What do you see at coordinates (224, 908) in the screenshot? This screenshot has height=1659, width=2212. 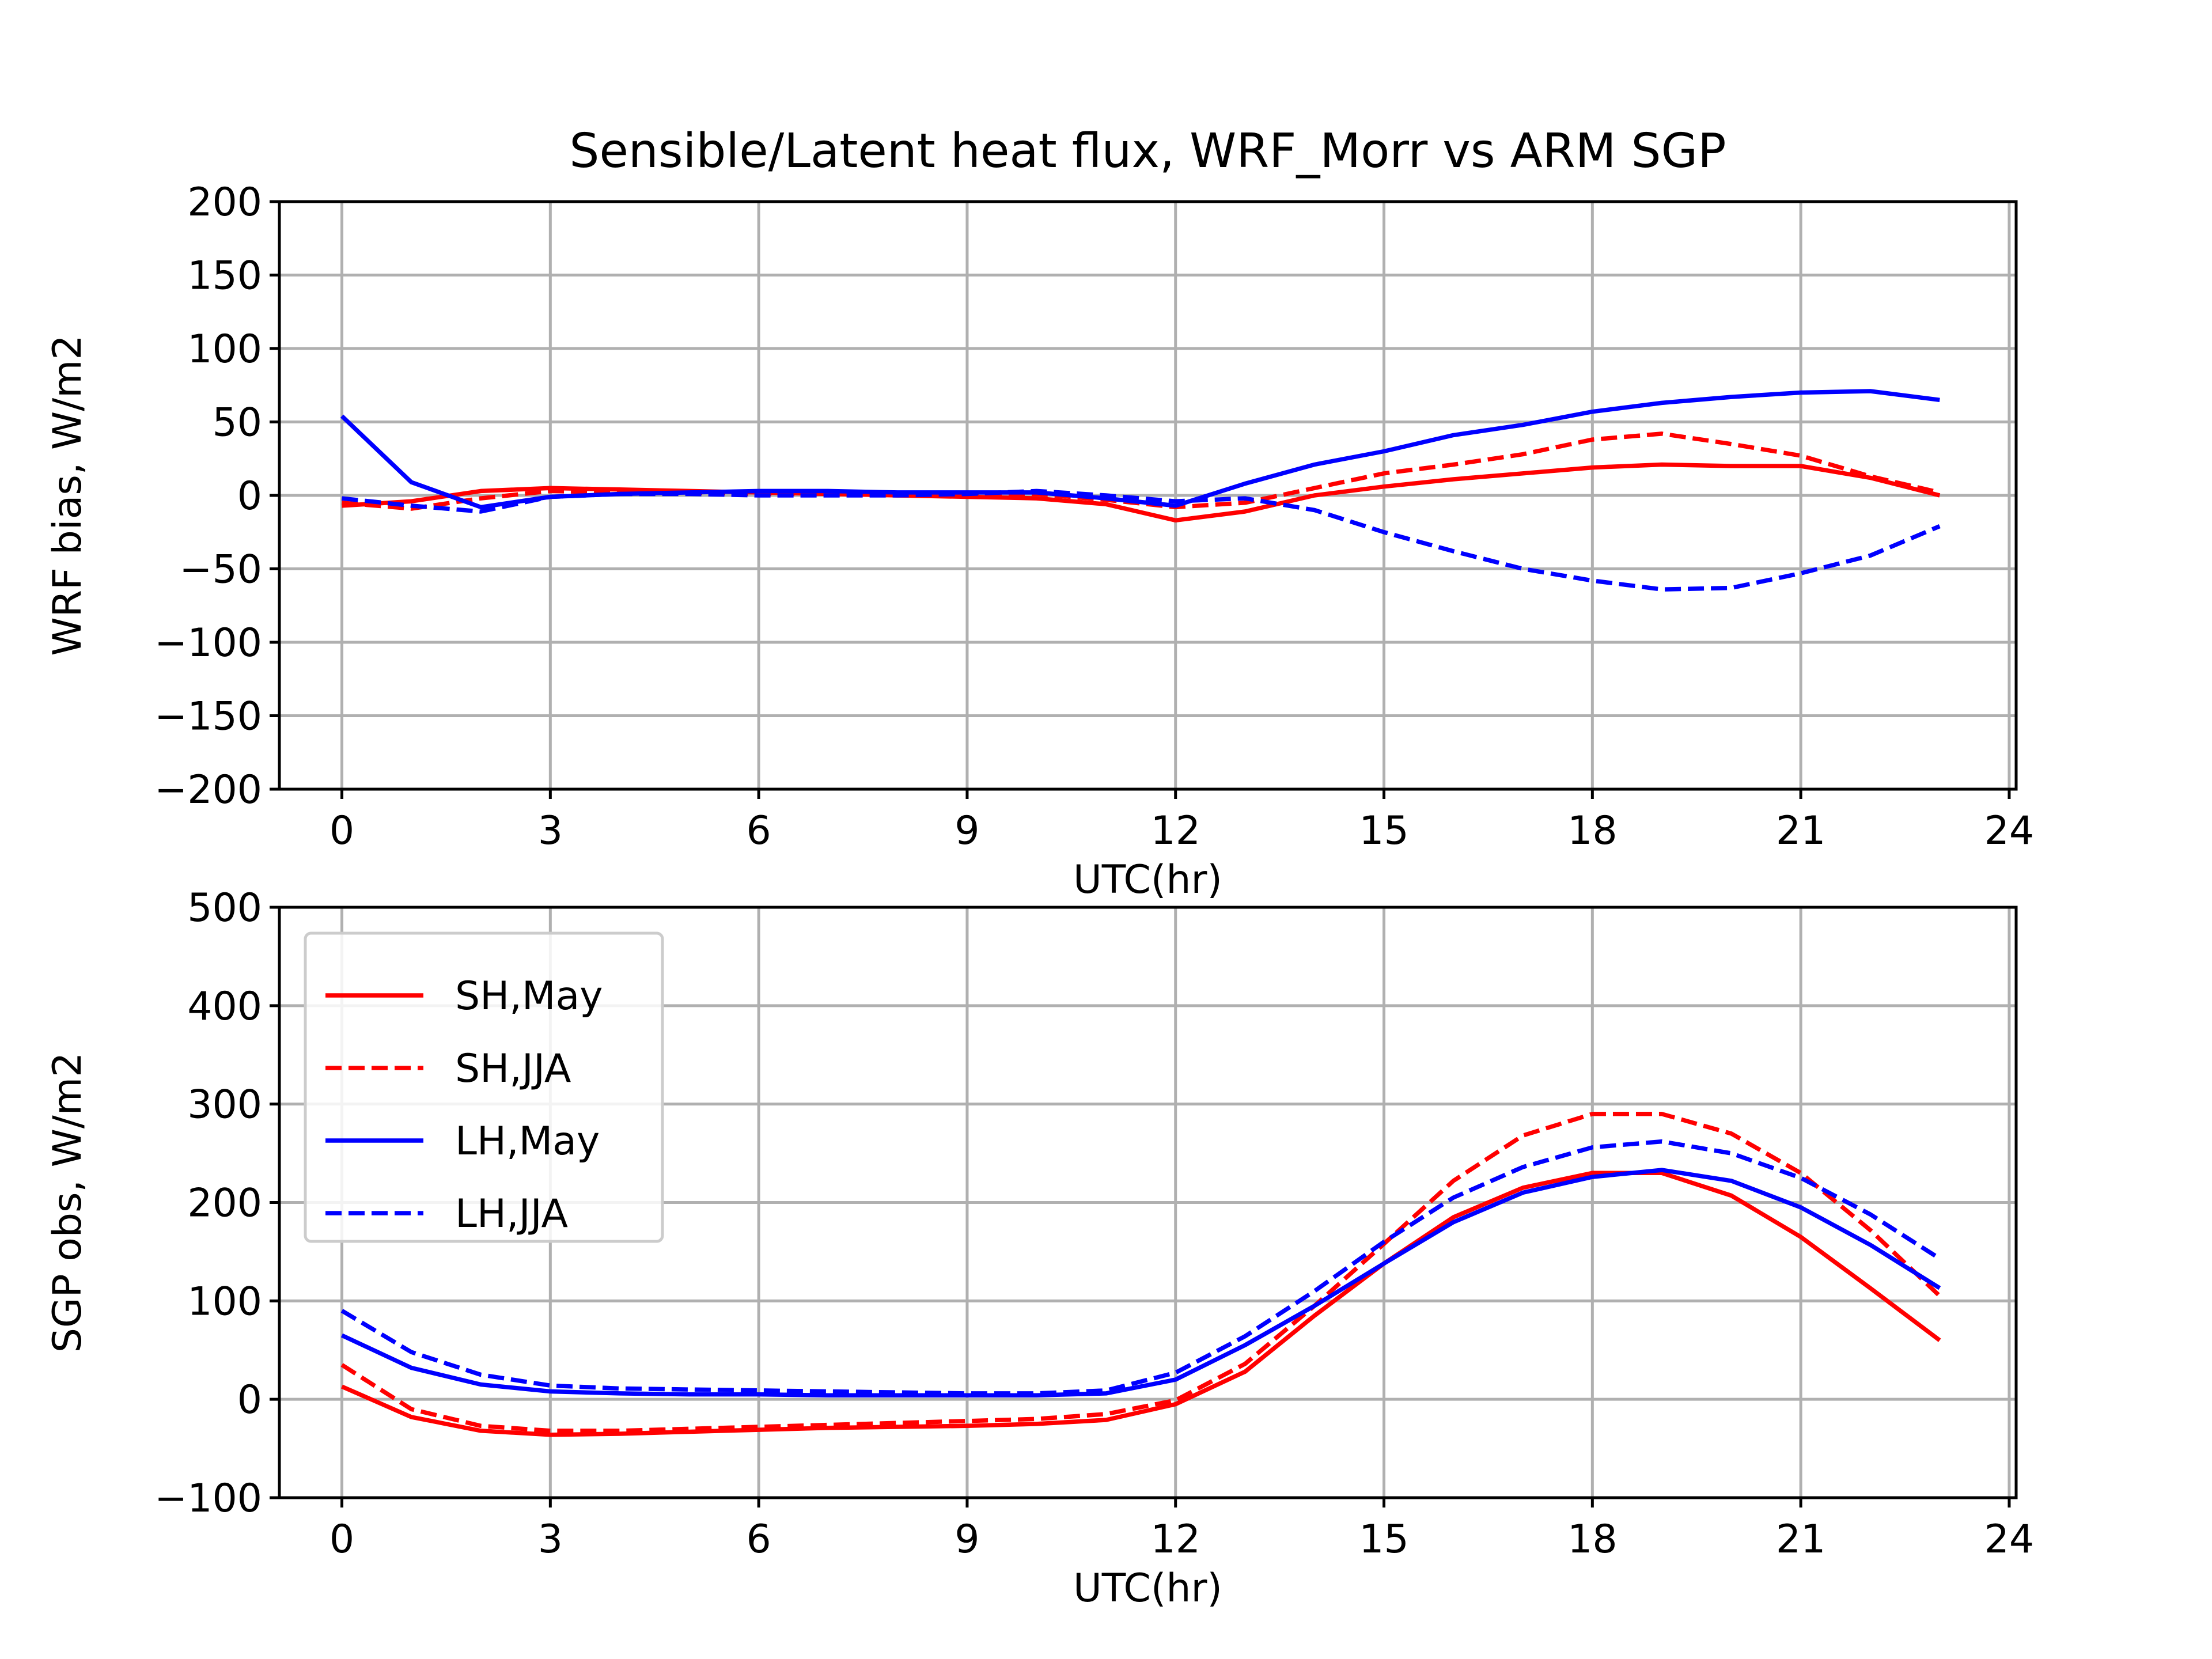 I see `y-tick-label: 500` at bounding box center [224, 908].